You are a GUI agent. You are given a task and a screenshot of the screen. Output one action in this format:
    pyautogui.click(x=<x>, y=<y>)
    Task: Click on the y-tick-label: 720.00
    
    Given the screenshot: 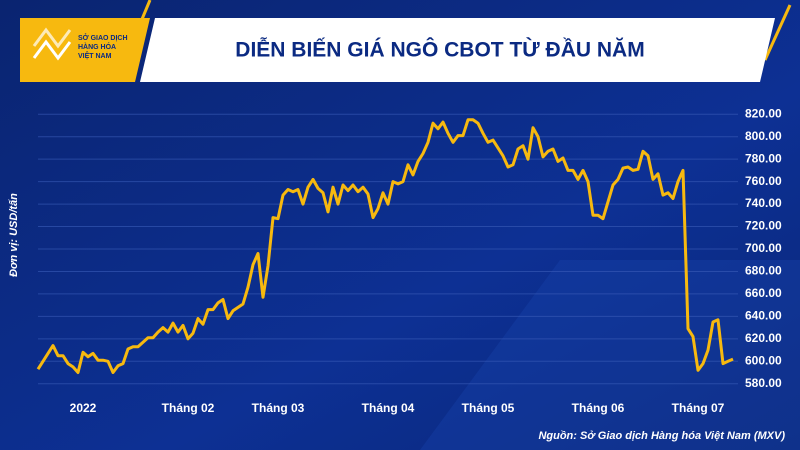 What is the action you would take?
    pyautogui.click(x=763, y=226)
    